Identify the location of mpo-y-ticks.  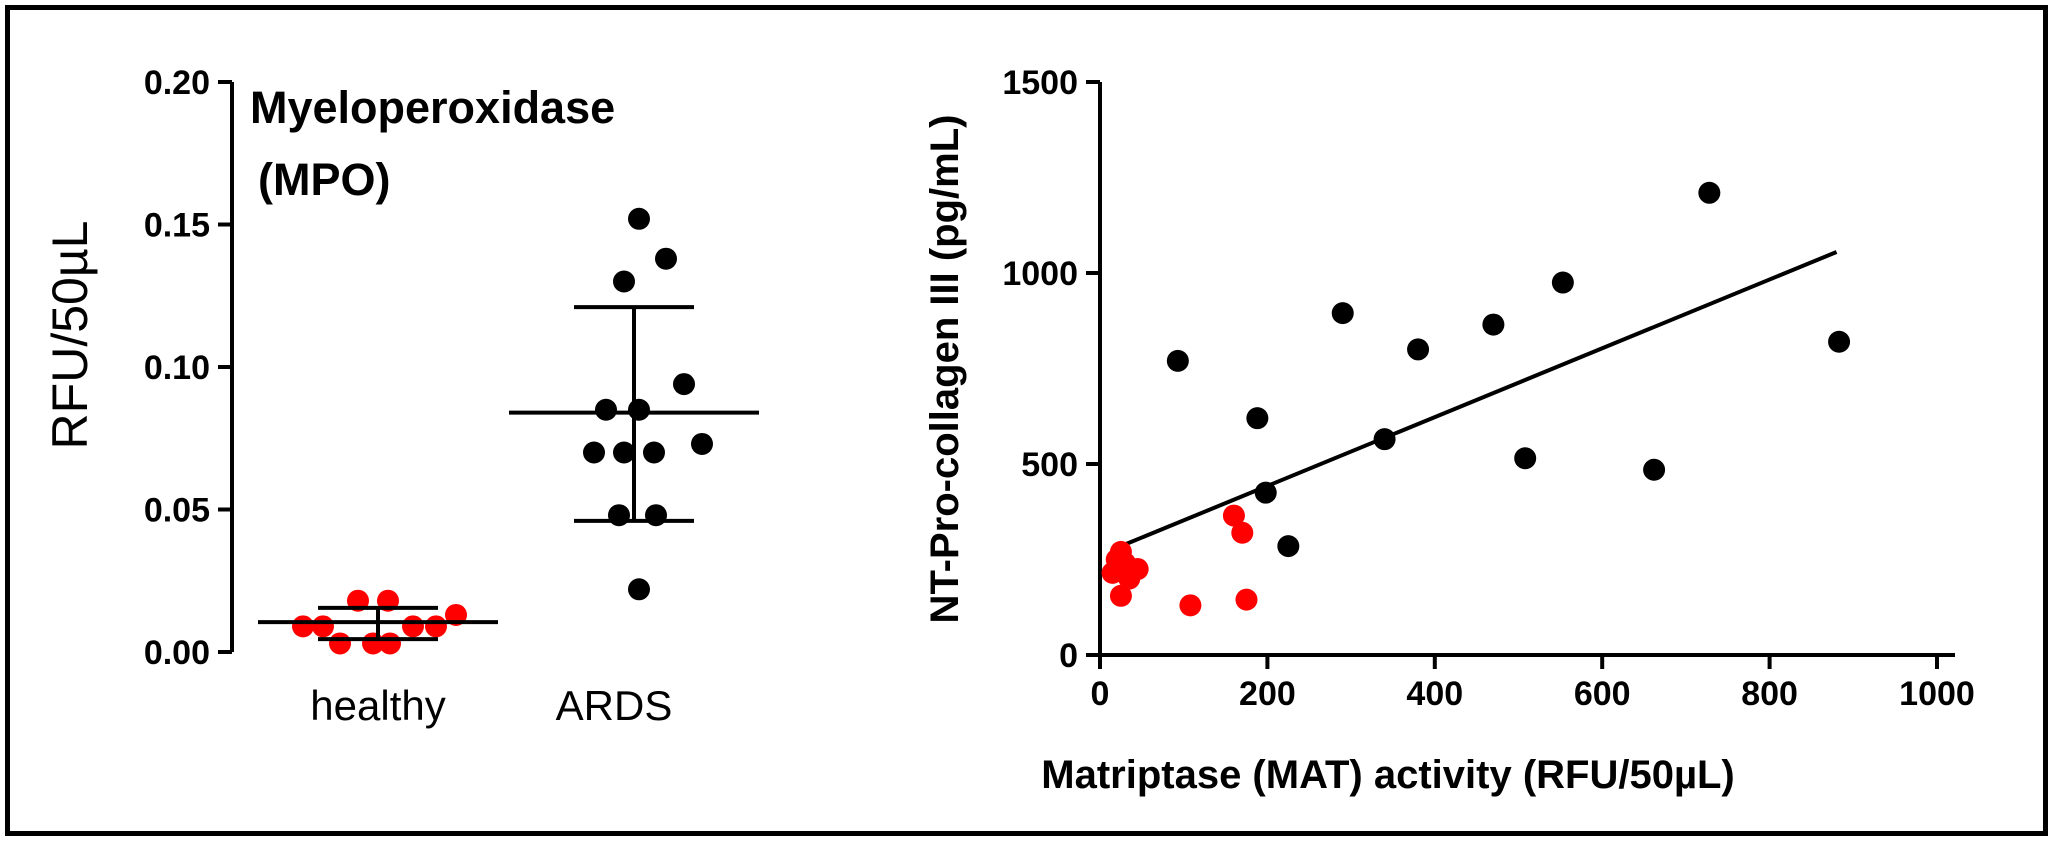
(225, 367).